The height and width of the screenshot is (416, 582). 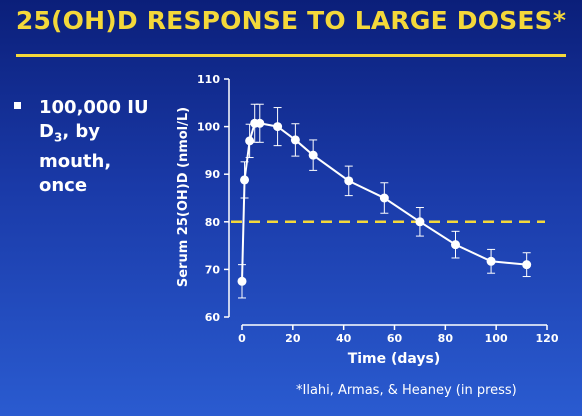 I want to click on x-tick-label: 20, so click(x=293, y=338).